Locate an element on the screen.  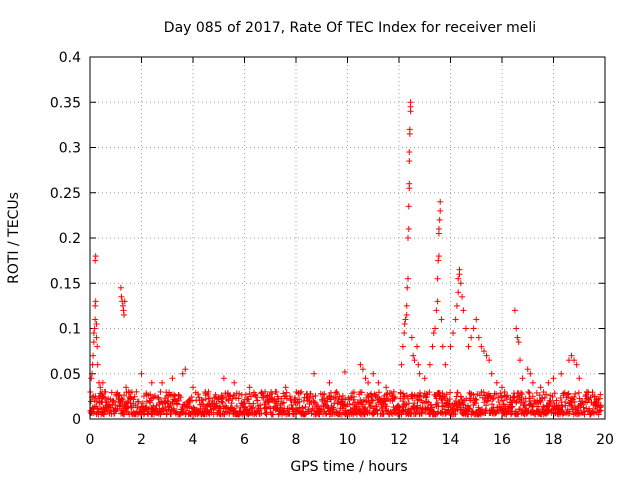
y-tick-label: 0 is located at coordinates (76, 420).